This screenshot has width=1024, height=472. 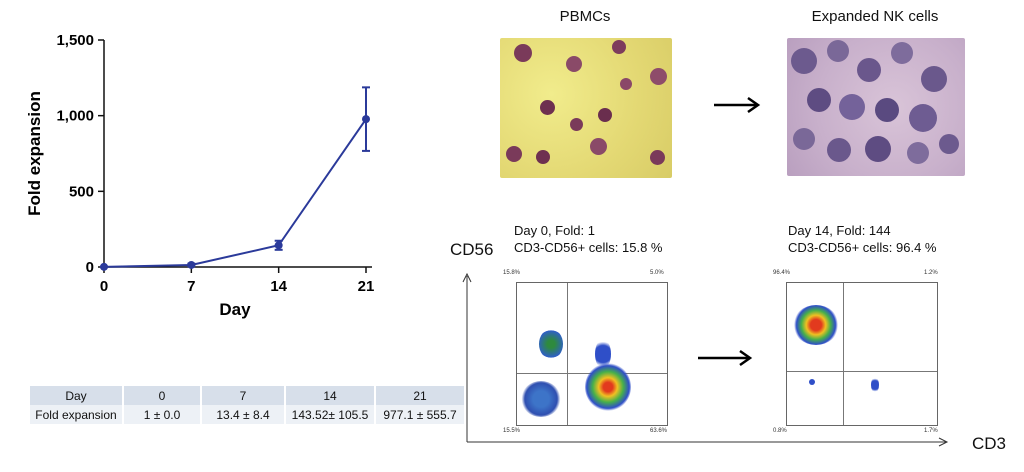 I want to click on x-tick-label: 21, so click(x=366, y=286).